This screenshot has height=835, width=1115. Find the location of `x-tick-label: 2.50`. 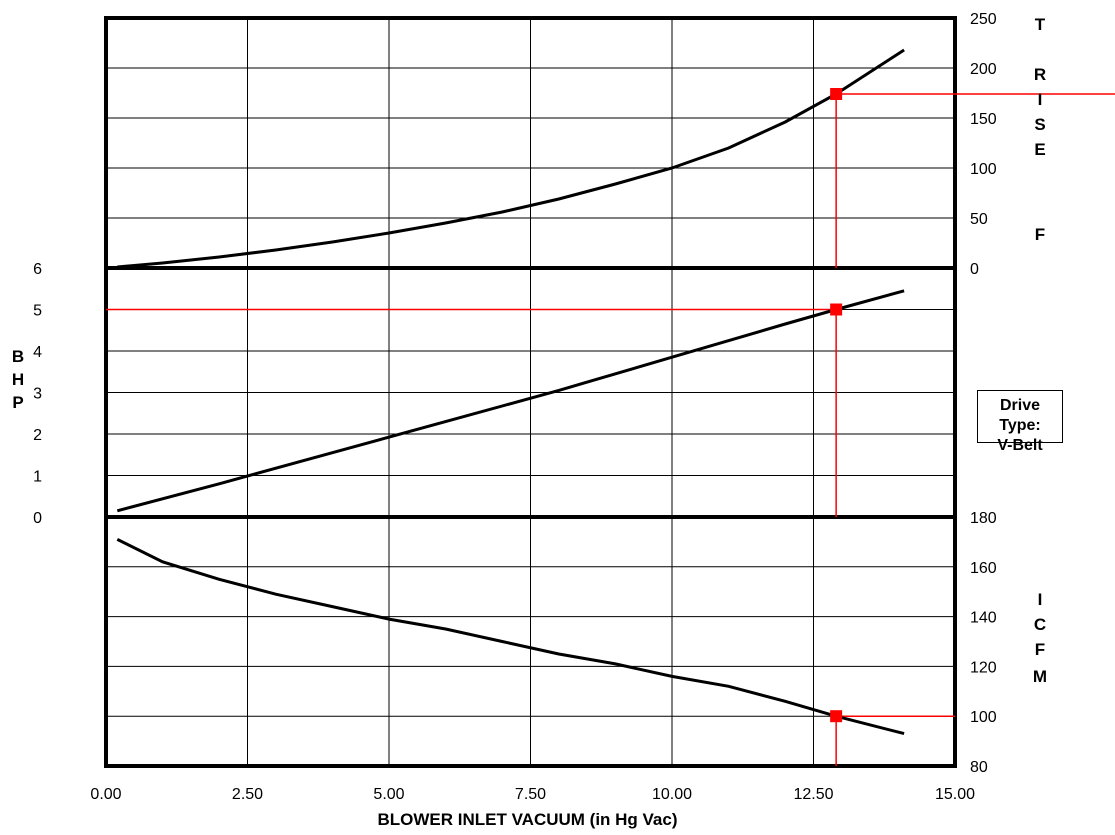

x-tick-label: 2.50 is located at coordinates (247, 794).